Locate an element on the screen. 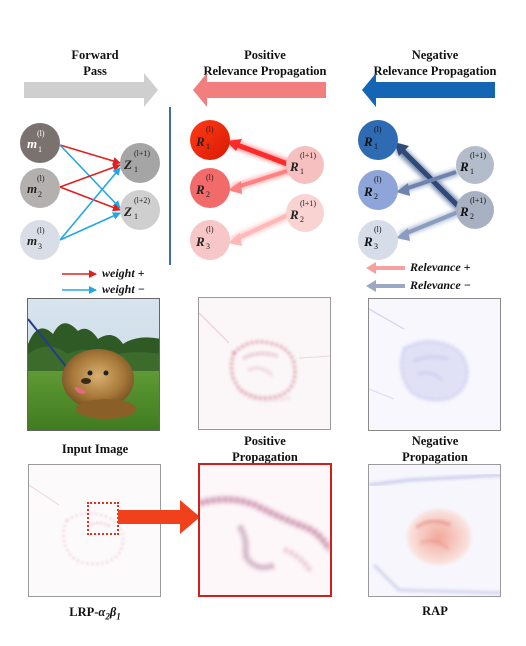  lrp-map is located at coordinates (94, 530).